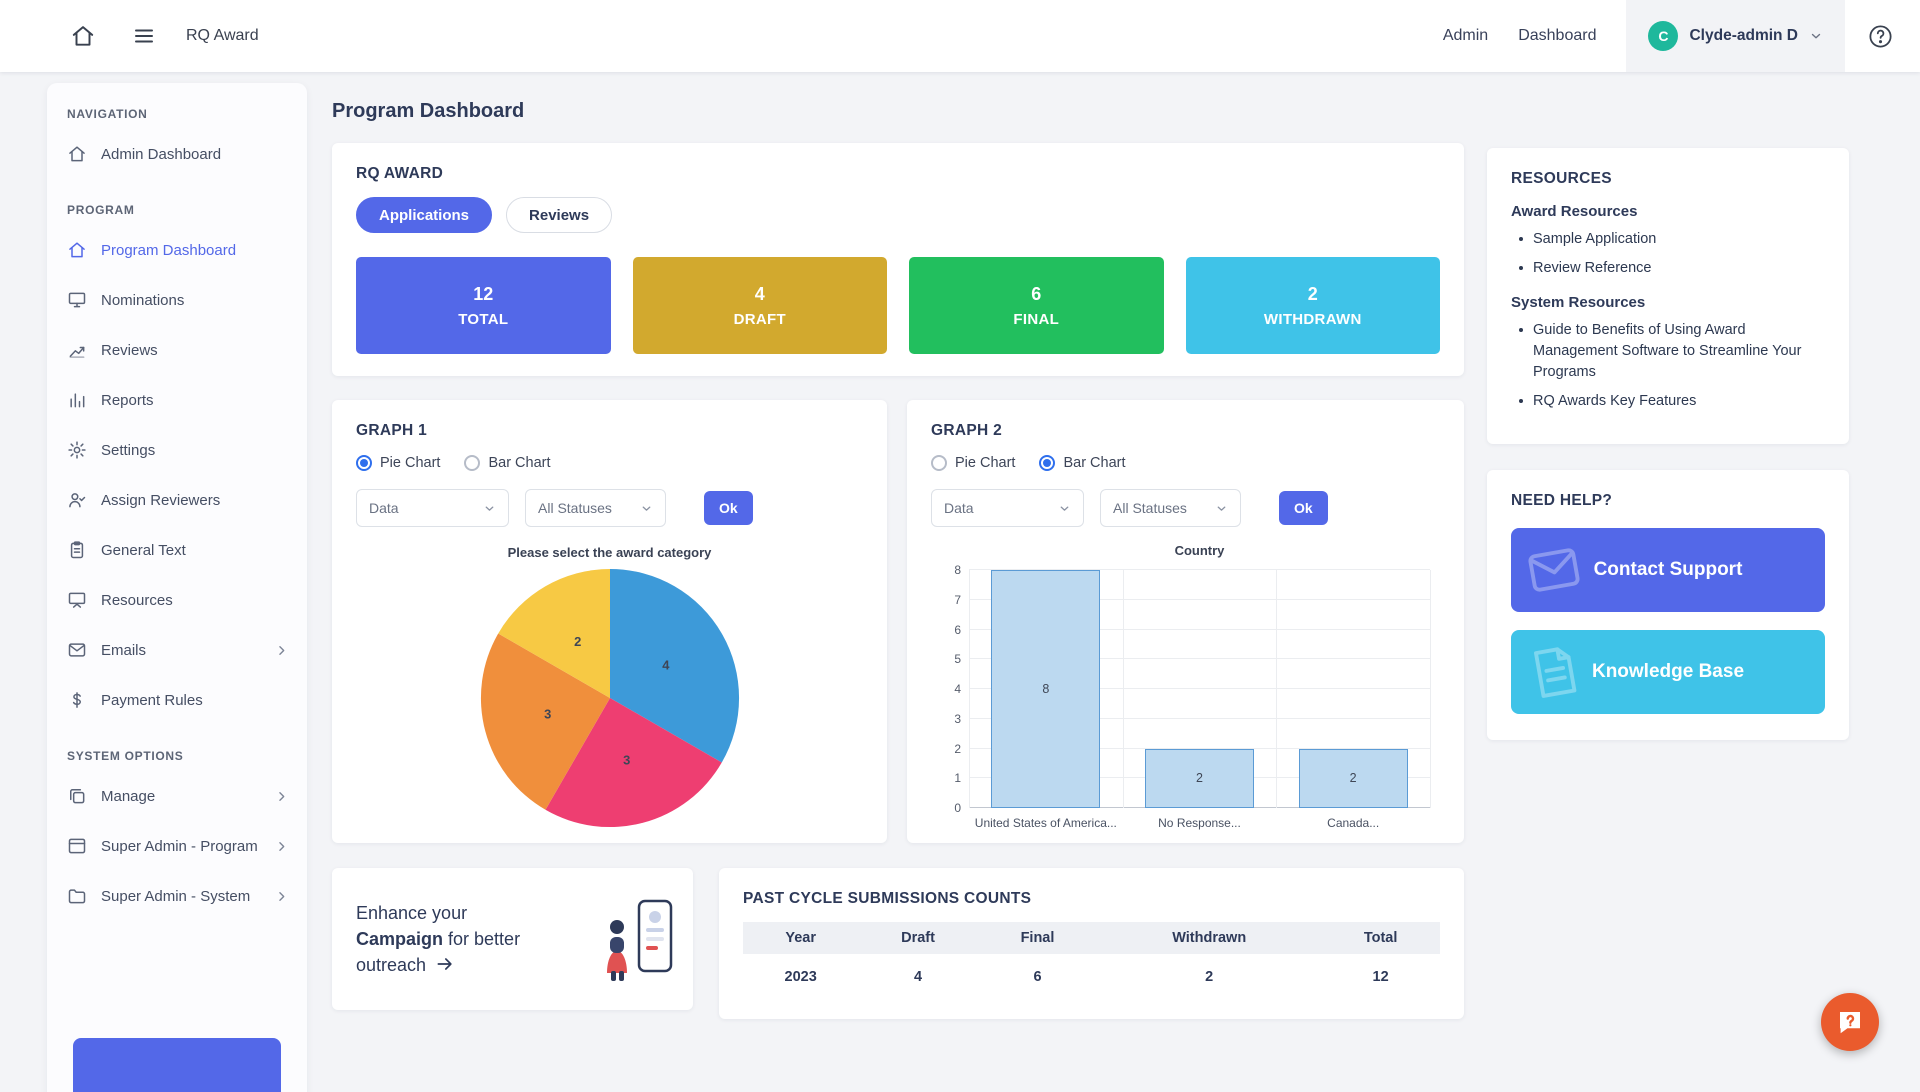 The width and height of the screenshot is (1920, 1092). I want to click on trend-chart-icon, so click(77, 352).